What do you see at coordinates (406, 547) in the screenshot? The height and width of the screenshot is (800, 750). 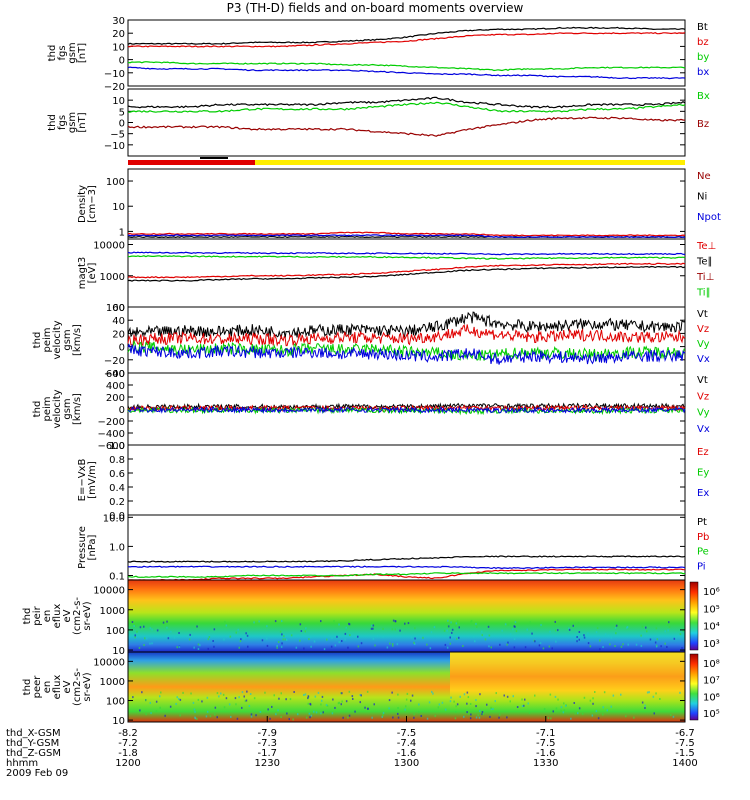 I see `panel-frame` at bounding box center [406, 547].